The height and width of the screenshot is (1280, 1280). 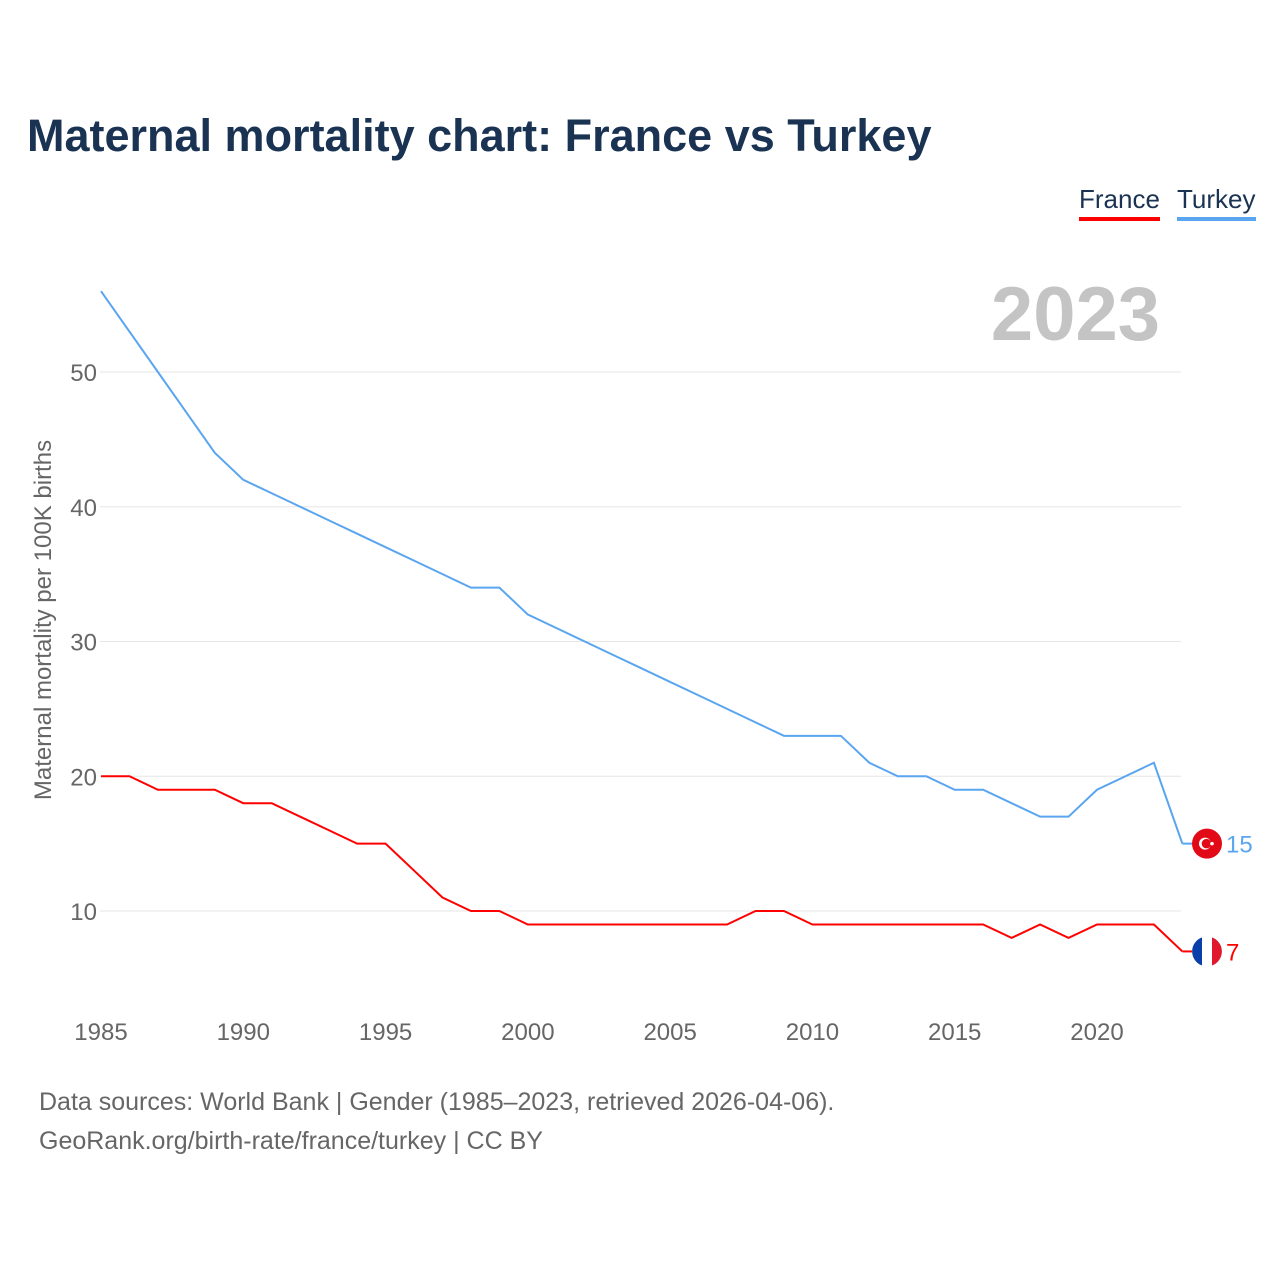 I want to click on y-tick-label: 20, so click(x=83, y=777).